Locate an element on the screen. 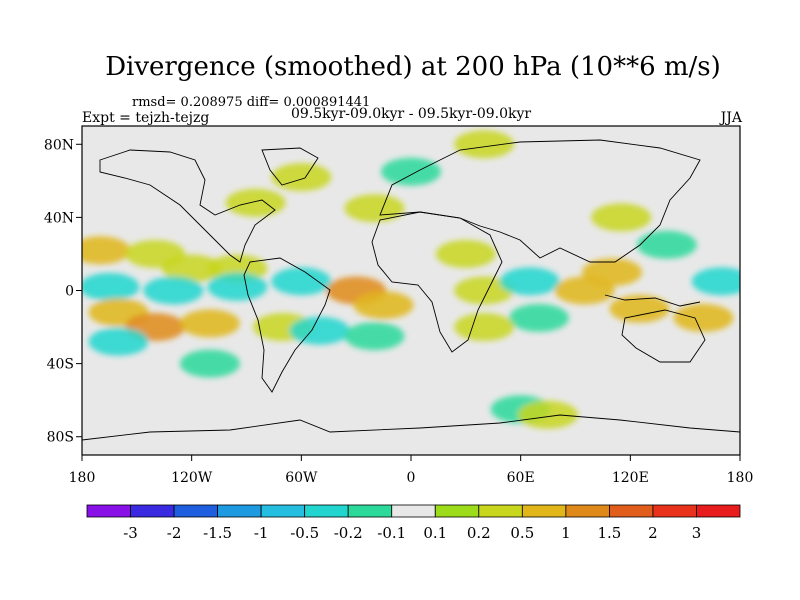  stats-label: rmsd= 0.208975 diff= 0.000891441 is located at coordinates (251, 102).